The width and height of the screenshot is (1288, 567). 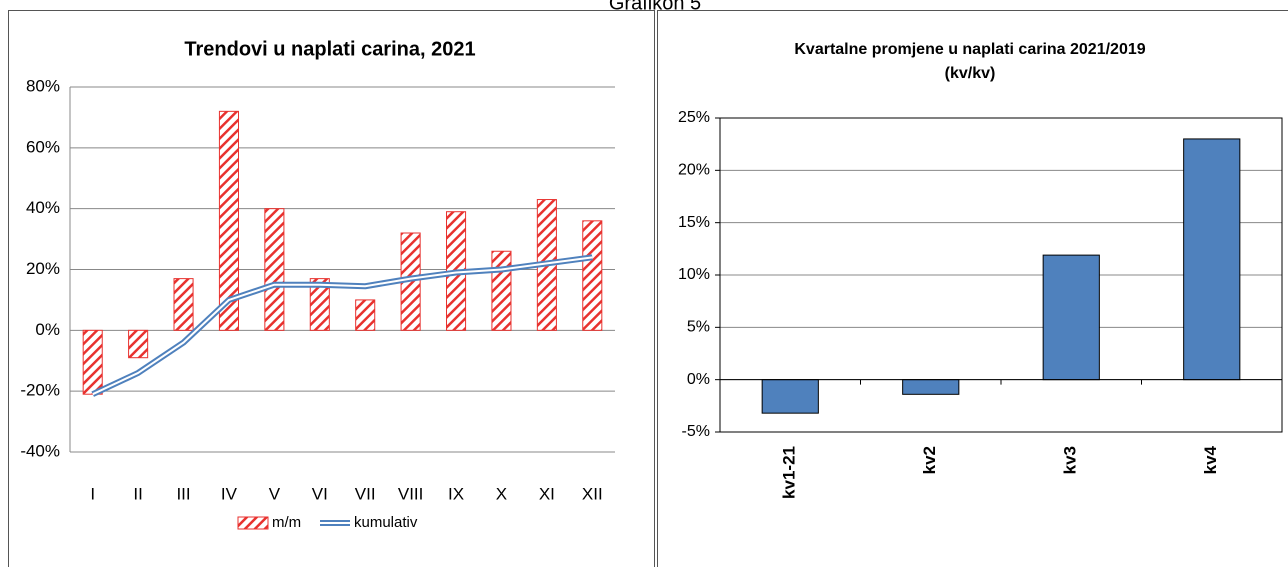 I want to click on y-tick-label: -20%, so click(x=40, y=390).